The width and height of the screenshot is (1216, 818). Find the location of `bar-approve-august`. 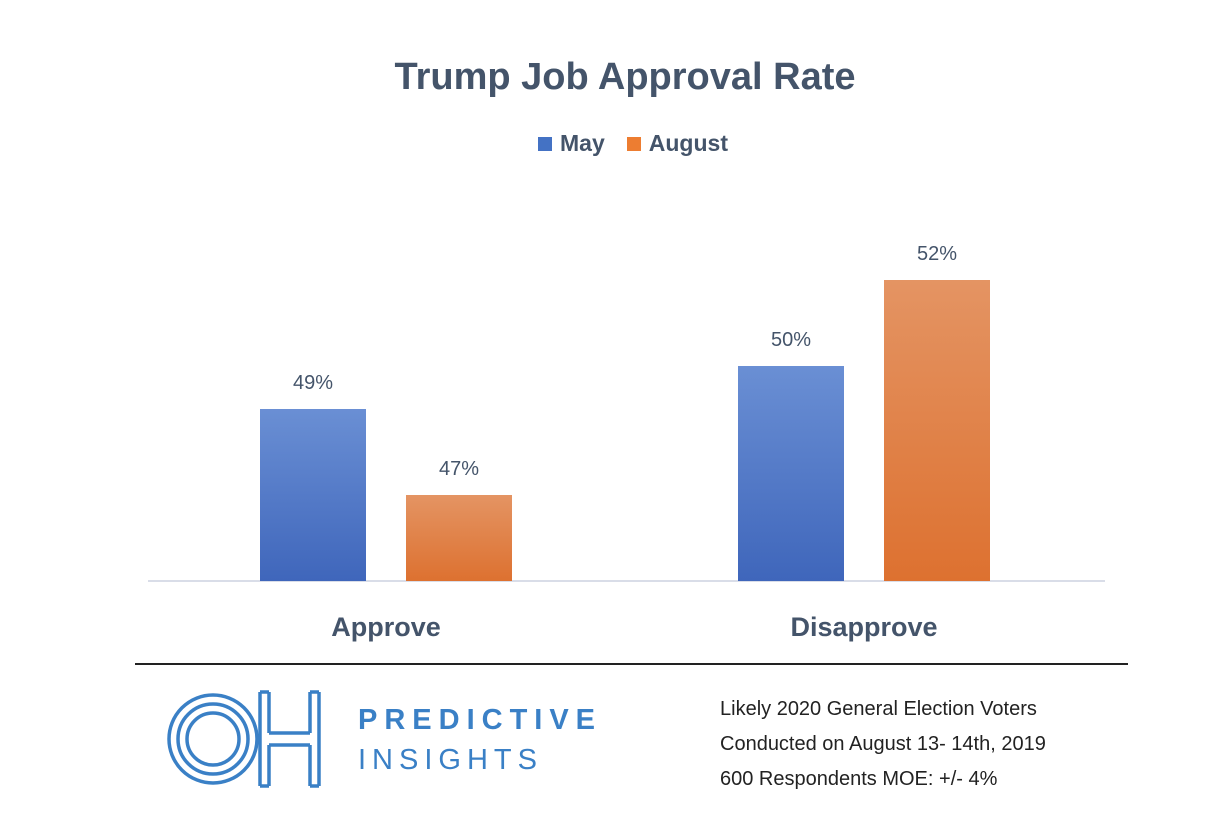

bar-approve-august is located at coordinates (459, 538).